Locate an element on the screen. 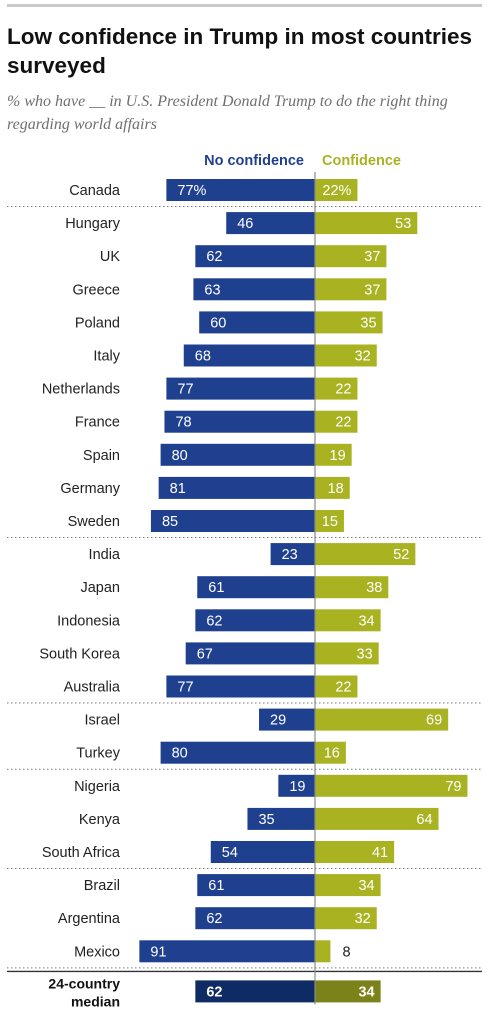  category-label-turkey: Turkey is located at coordinates (98, 754).